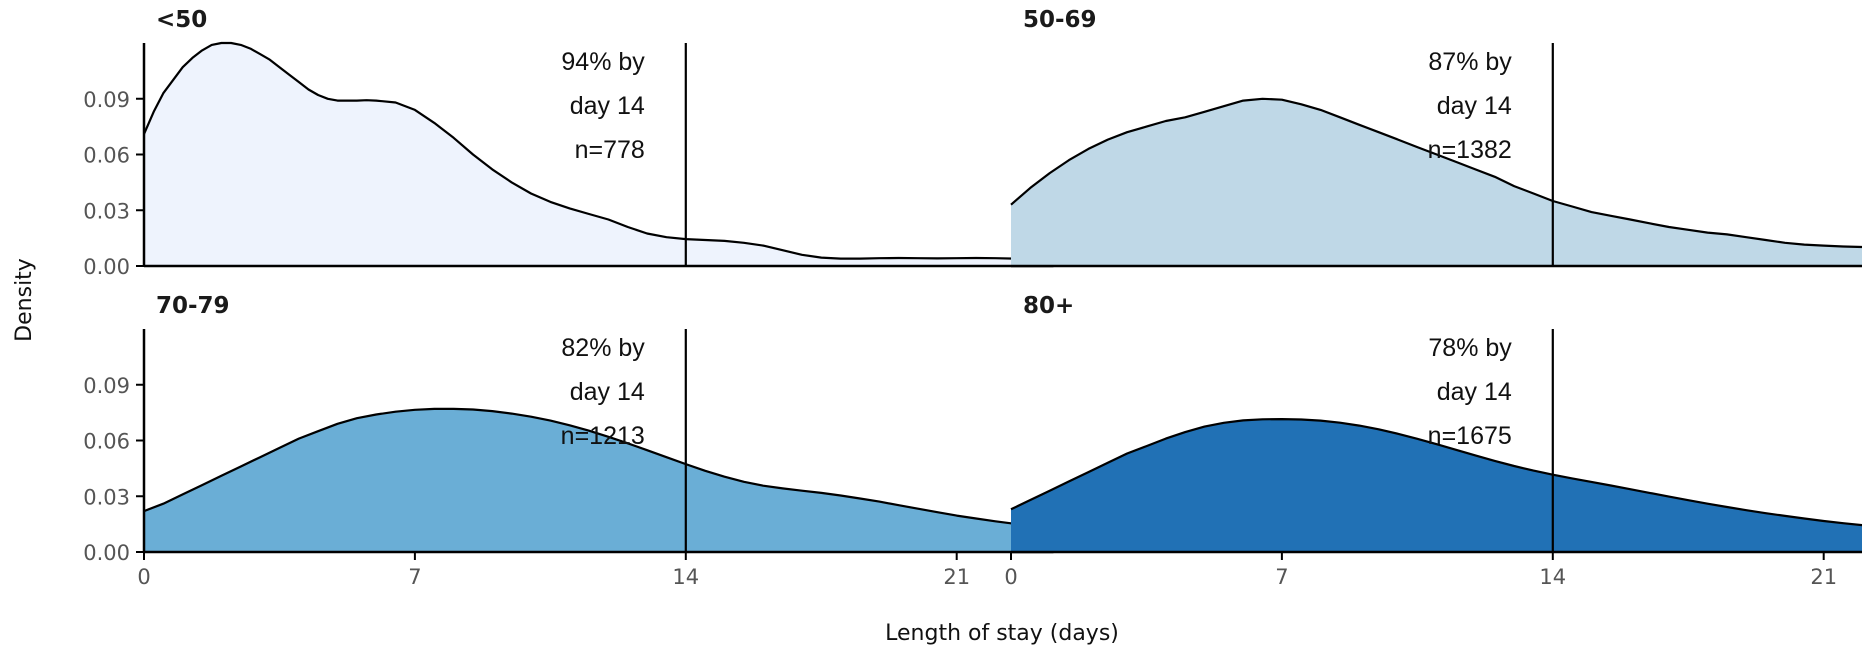  What do you see at coordinates (603, 62) in the screenshot?
I see `panel-annotation: 94% by` at bounding box center [603, 62].